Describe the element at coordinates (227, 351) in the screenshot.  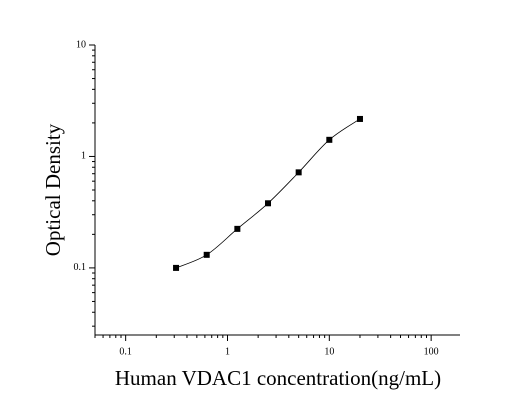
I see `x-tick-label: 1` at that location.